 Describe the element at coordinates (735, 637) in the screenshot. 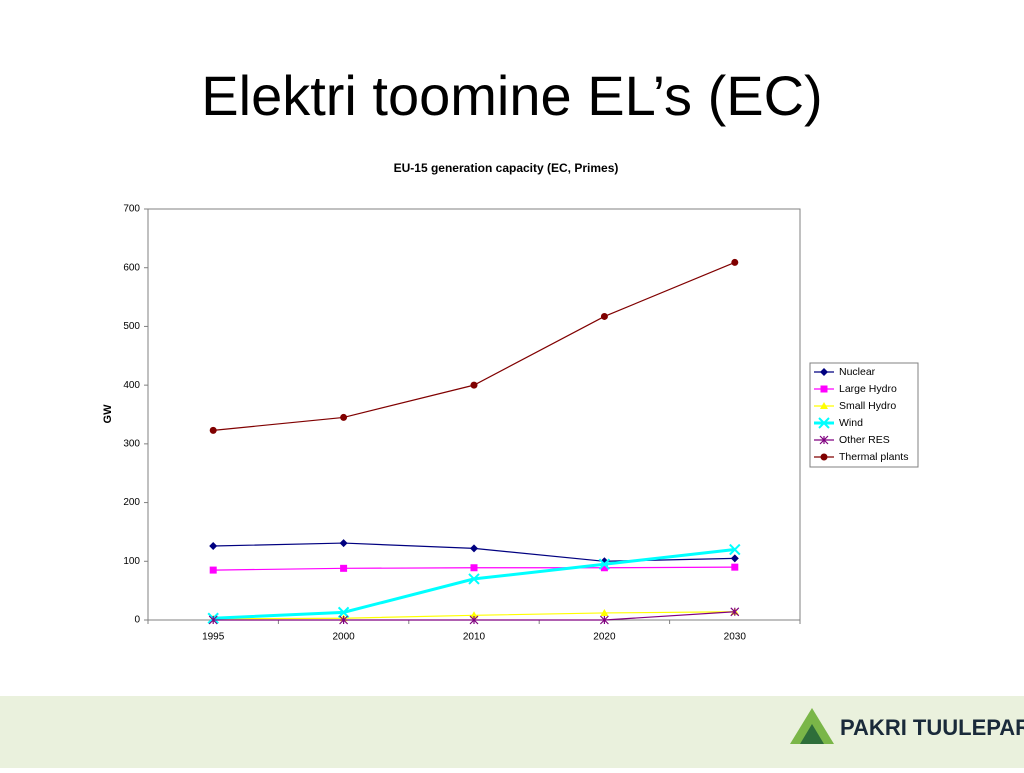

I see `x-tick-label: 2030` at that location.